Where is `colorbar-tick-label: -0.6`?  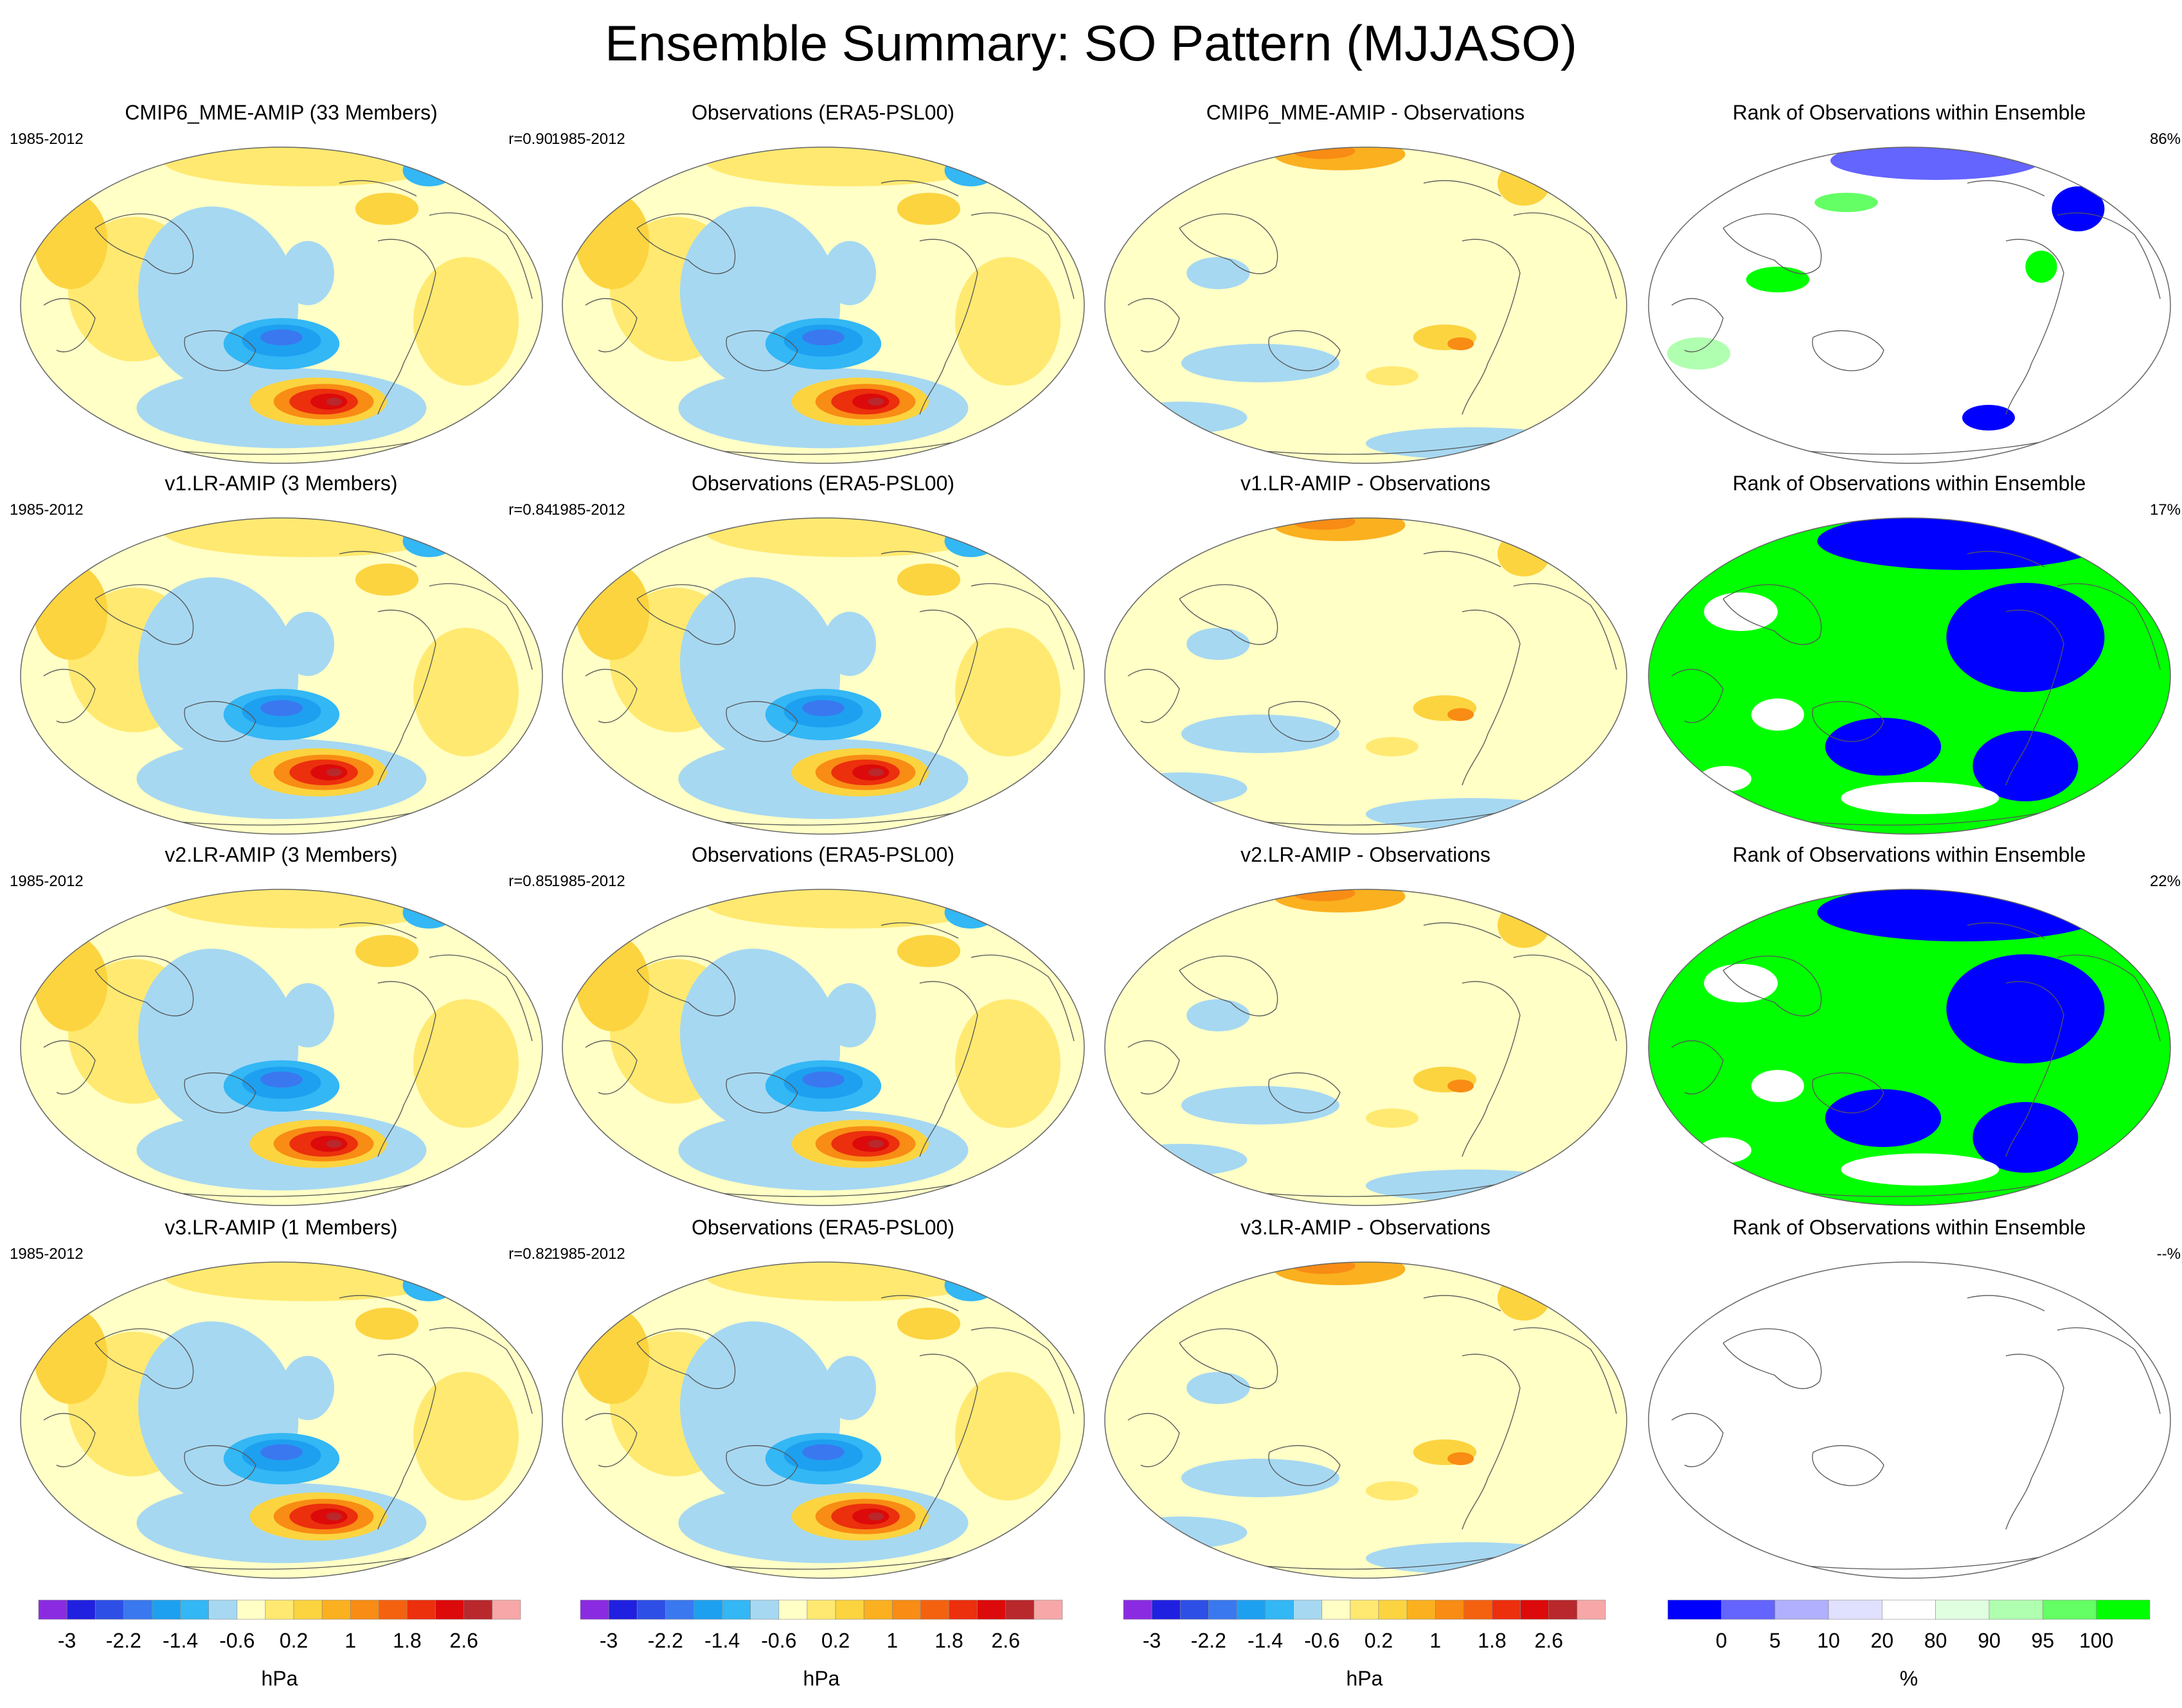 colorbar-tick-label: -0.6 is located at coordinates (237, 1640).